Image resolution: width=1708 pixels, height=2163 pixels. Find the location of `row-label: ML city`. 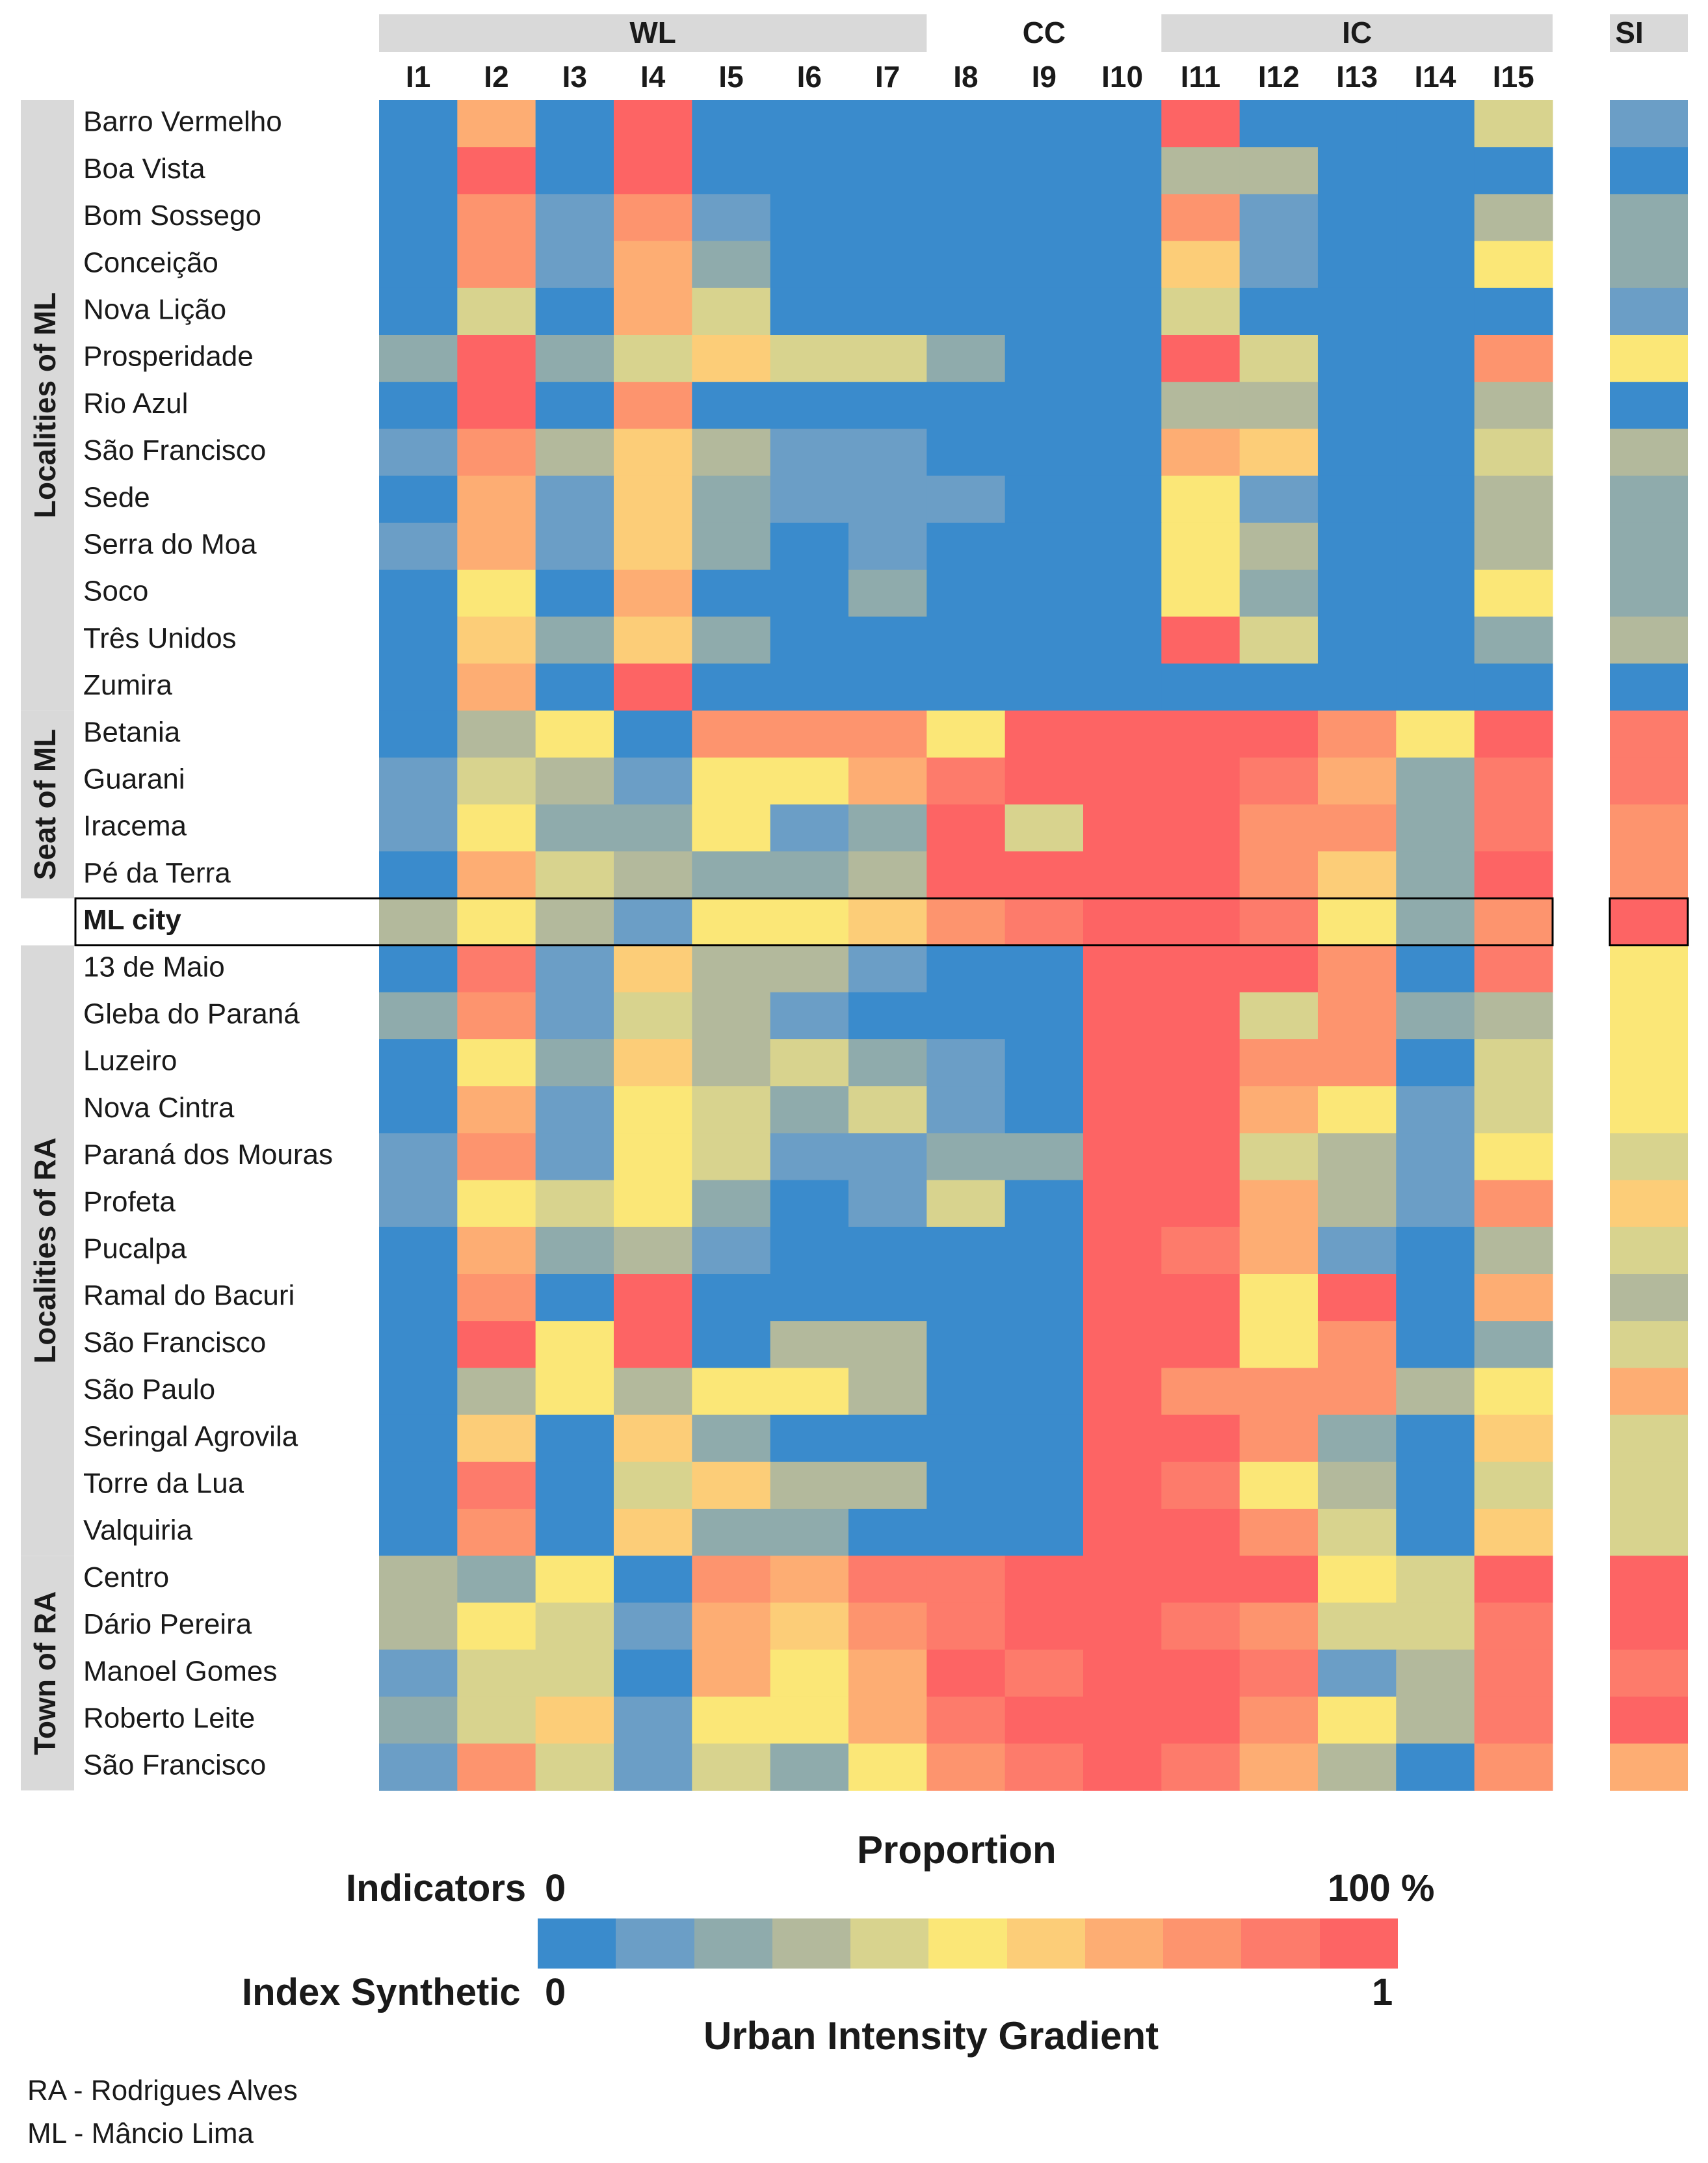

row-label: ML city is located at coordinates (132, 920).